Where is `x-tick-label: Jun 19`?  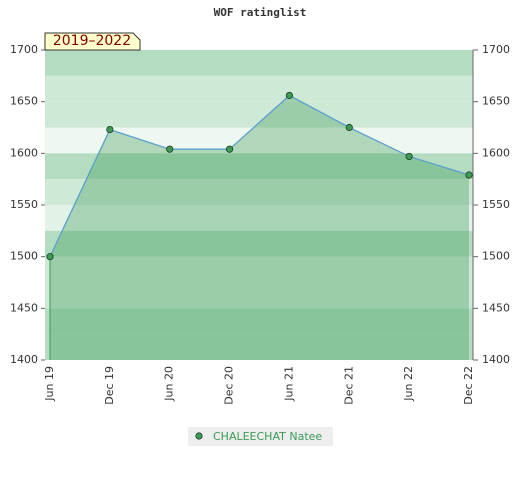 x-tick-label: Jun 19 is located at coordinates (49, 384).